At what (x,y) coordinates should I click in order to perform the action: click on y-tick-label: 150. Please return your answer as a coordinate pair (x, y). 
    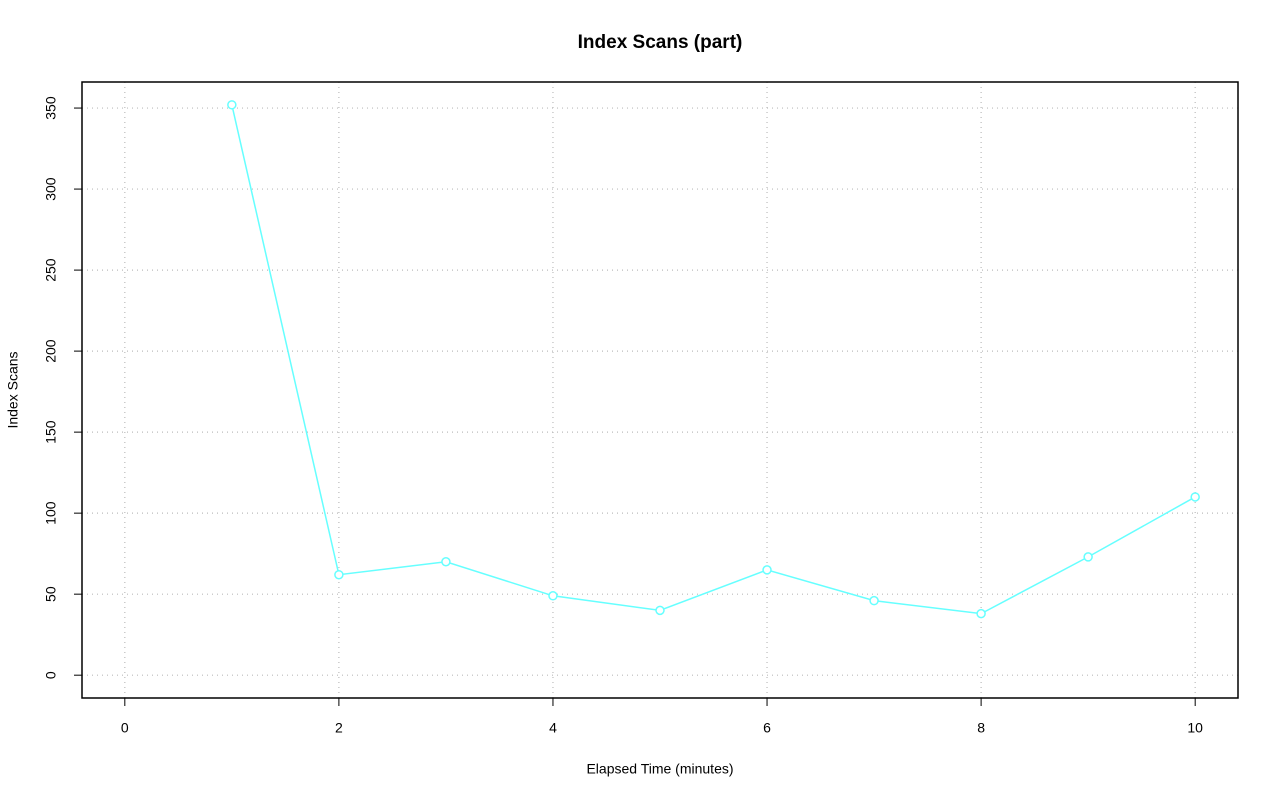
    Looking at the image, I should click on (51, 432).